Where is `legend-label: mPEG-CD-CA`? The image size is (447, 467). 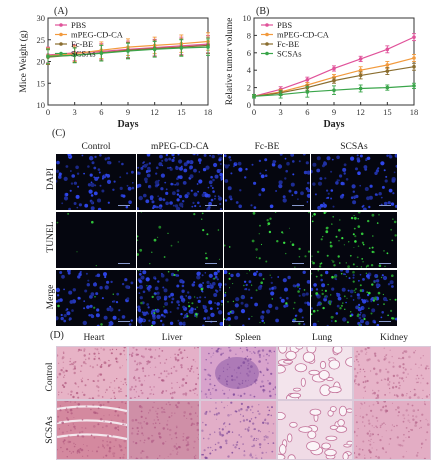
legend-label: mPEG-CD-CA is located at coordinates (97, 35).